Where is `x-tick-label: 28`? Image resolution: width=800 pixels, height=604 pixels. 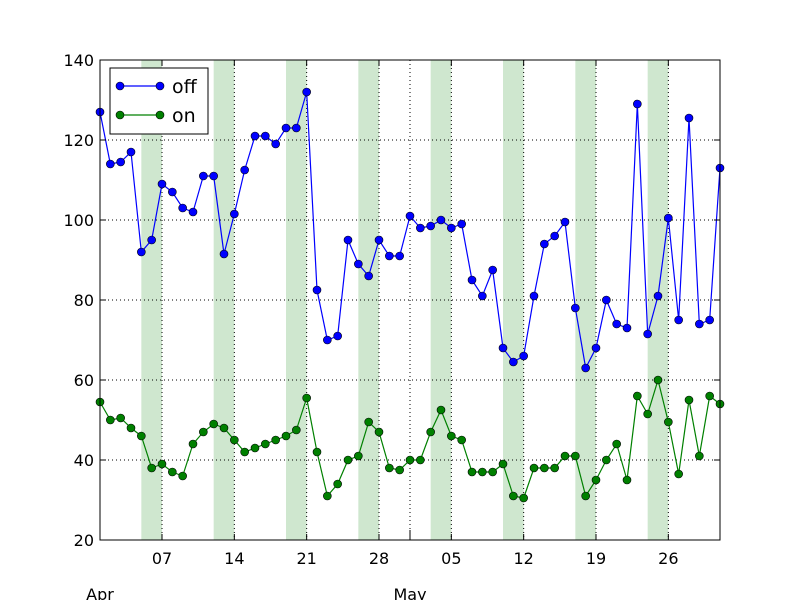
x-tick-label: 28 is located at coordinates (379, 558).